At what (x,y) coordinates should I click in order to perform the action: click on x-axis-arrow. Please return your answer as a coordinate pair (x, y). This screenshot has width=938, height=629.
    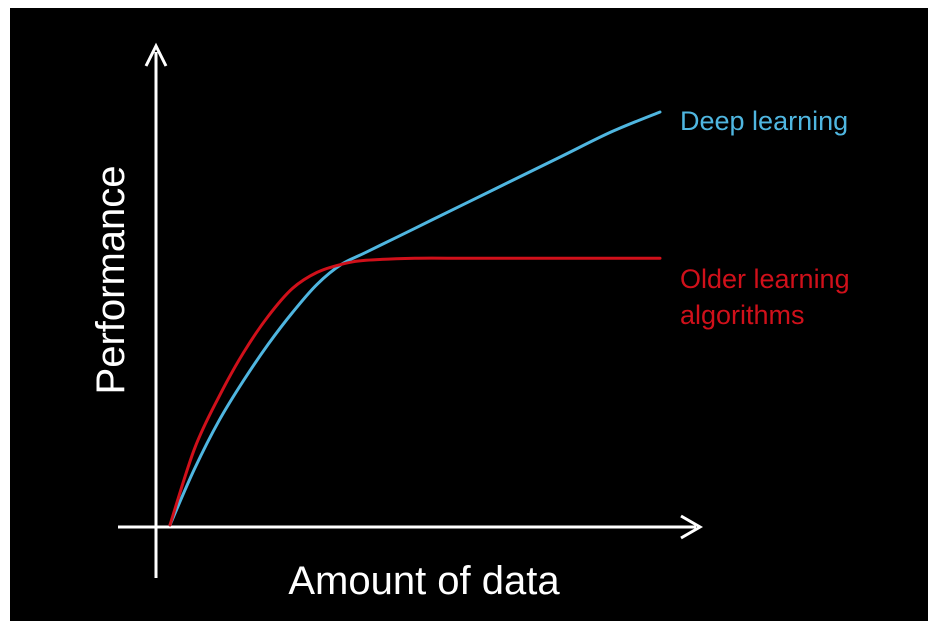
    Looking at the image, I should click on (691, 527).